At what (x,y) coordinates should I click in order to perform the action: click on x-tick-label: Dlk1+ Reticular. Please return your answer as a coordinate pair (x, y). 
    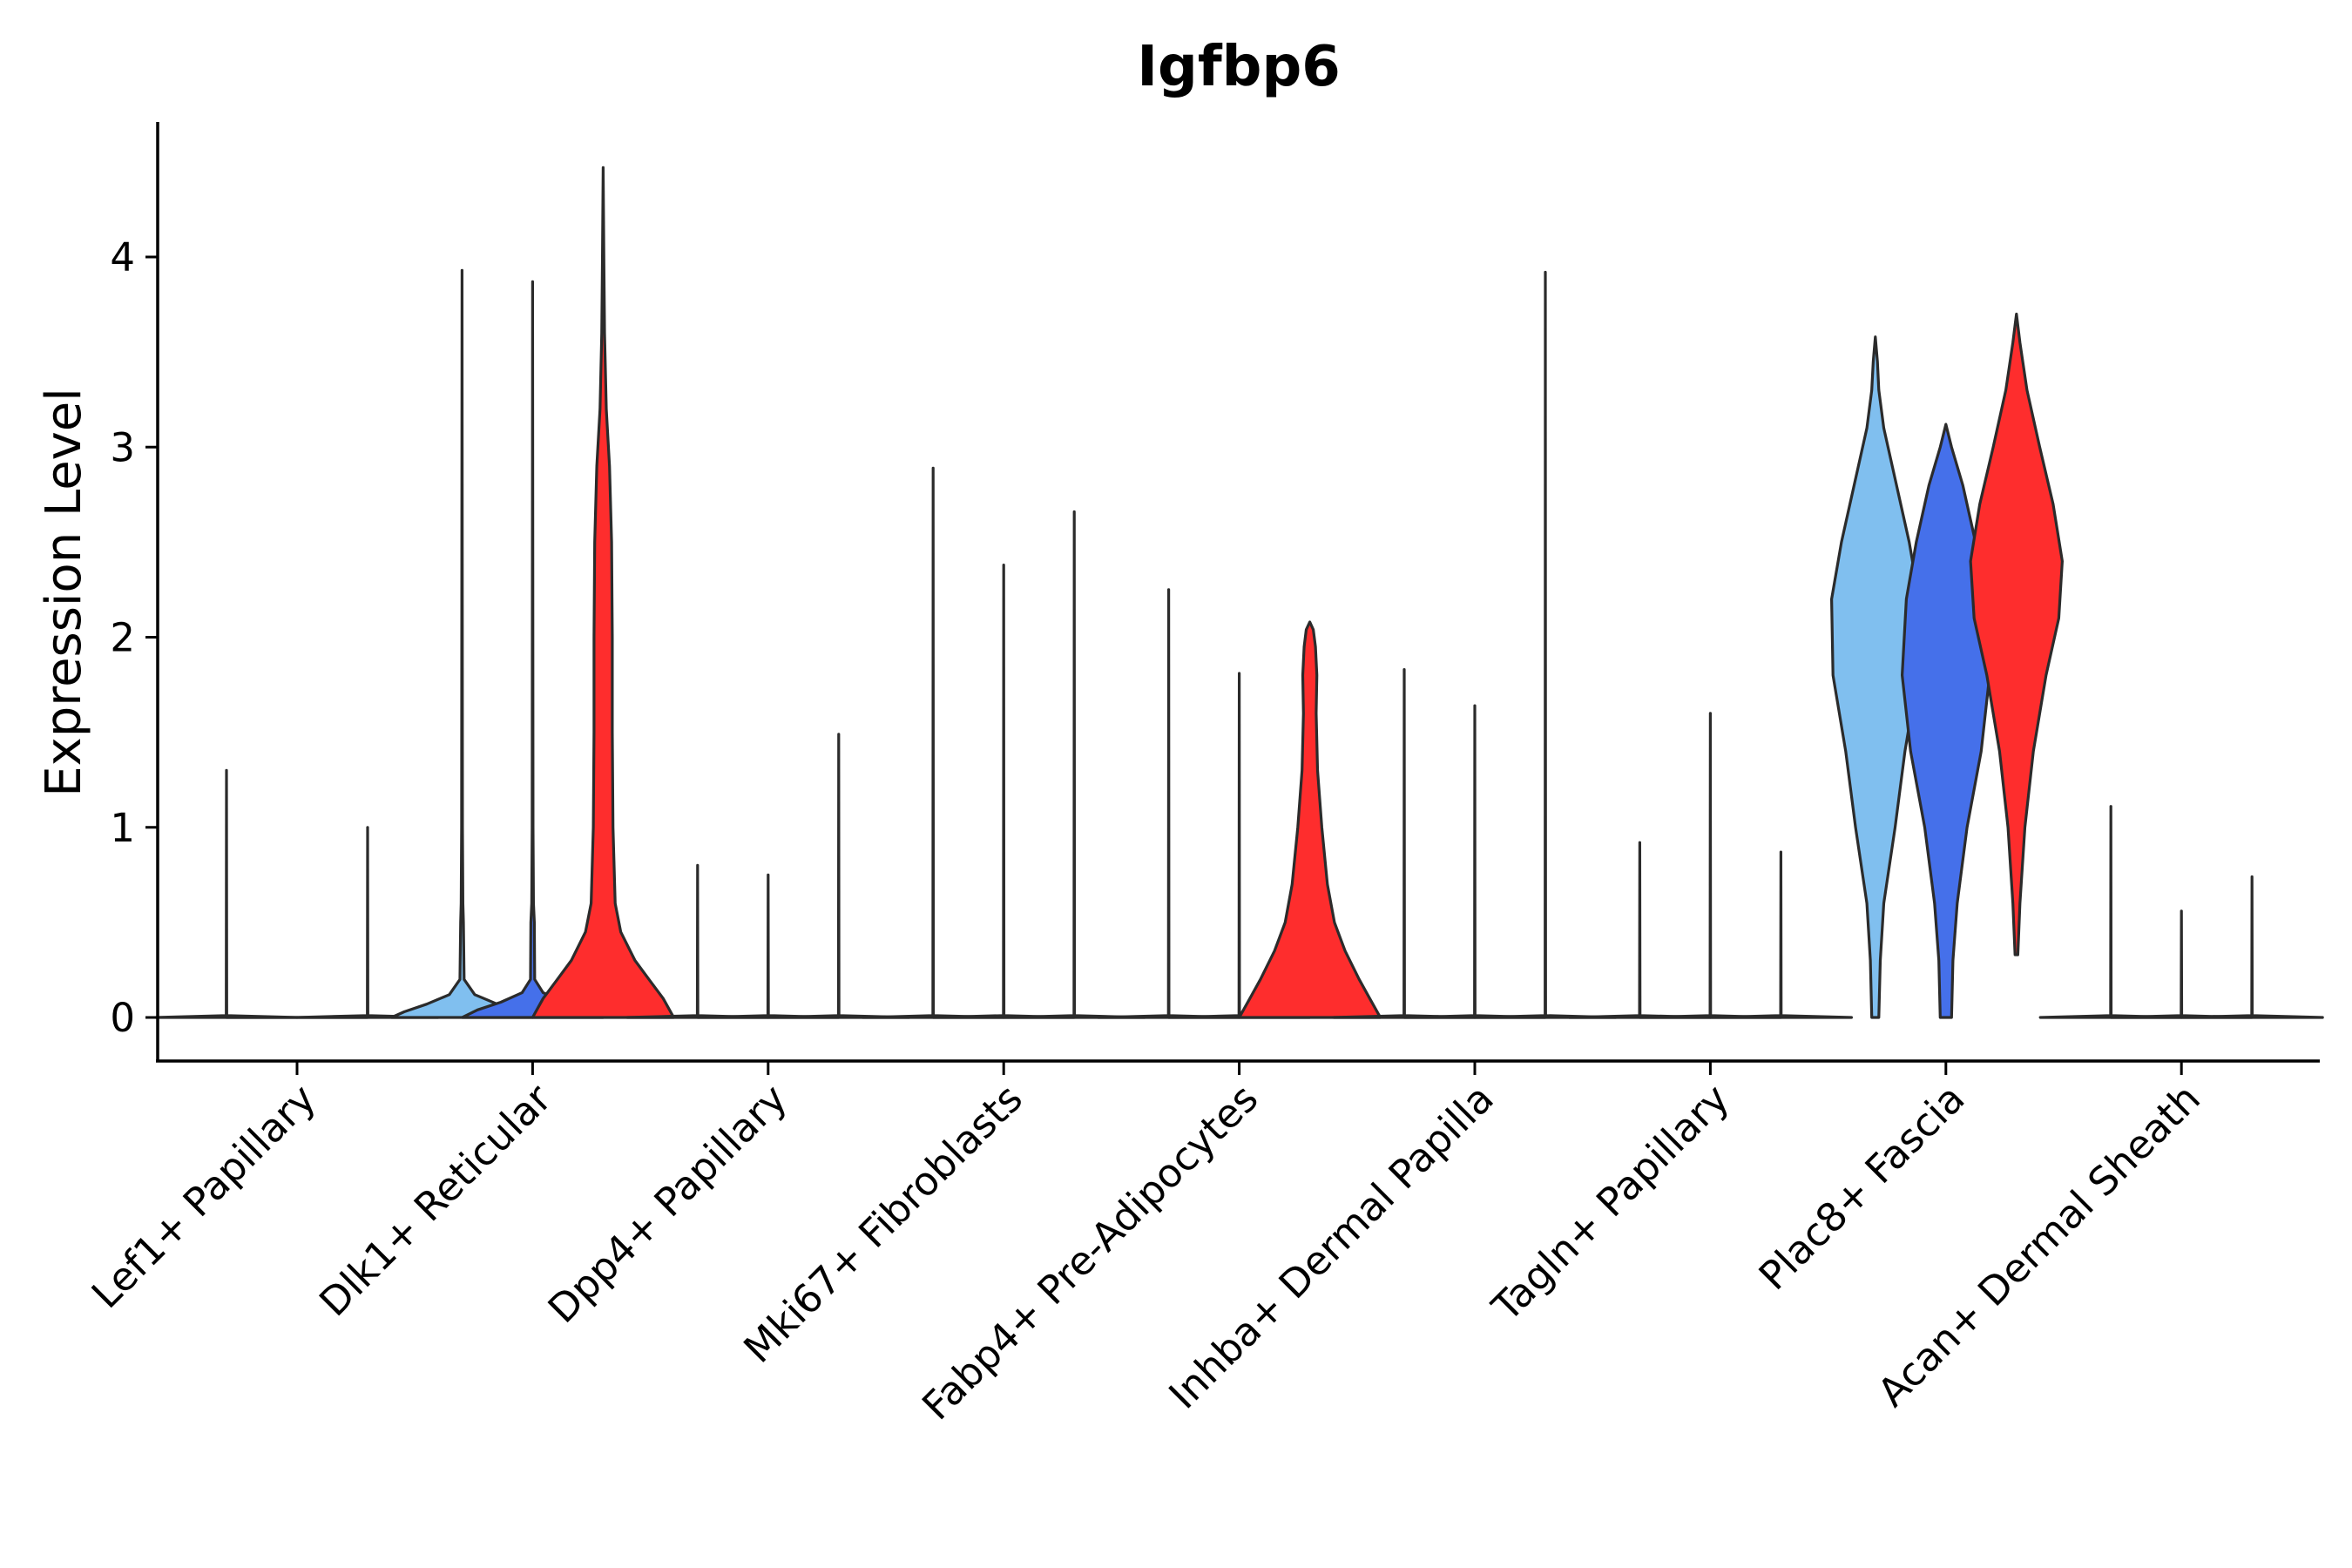
    Looking at the image, I should click on (435, 1200).